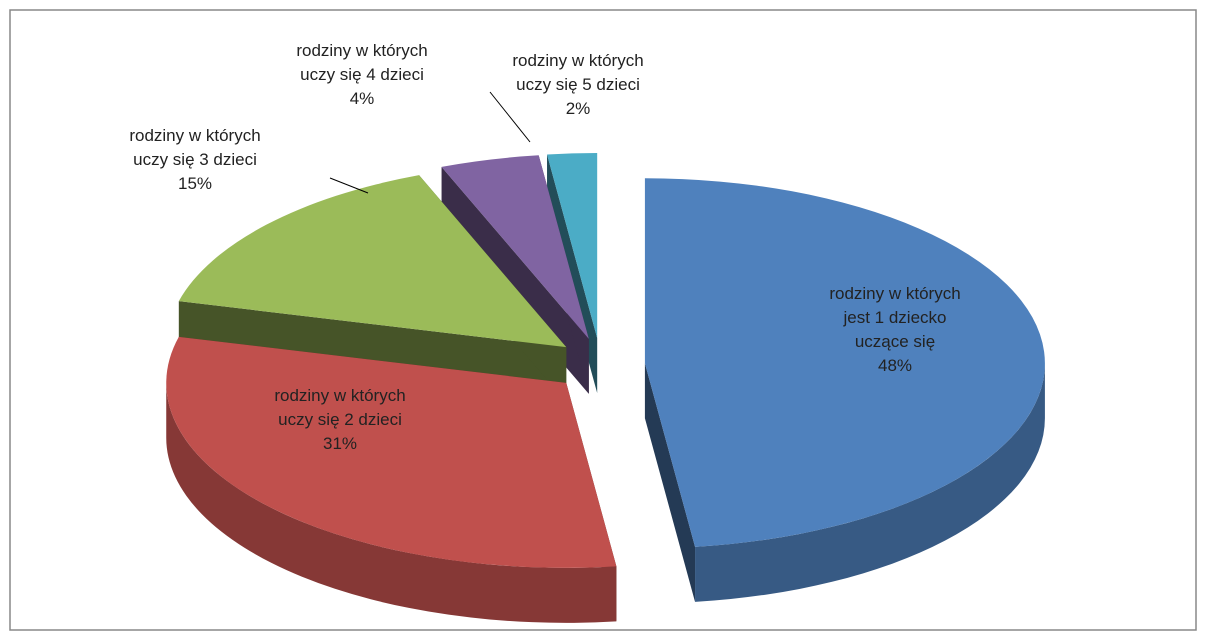  I want to click on category-label: rodziny w których uczy się 5 dzieci, so click(578, 72).